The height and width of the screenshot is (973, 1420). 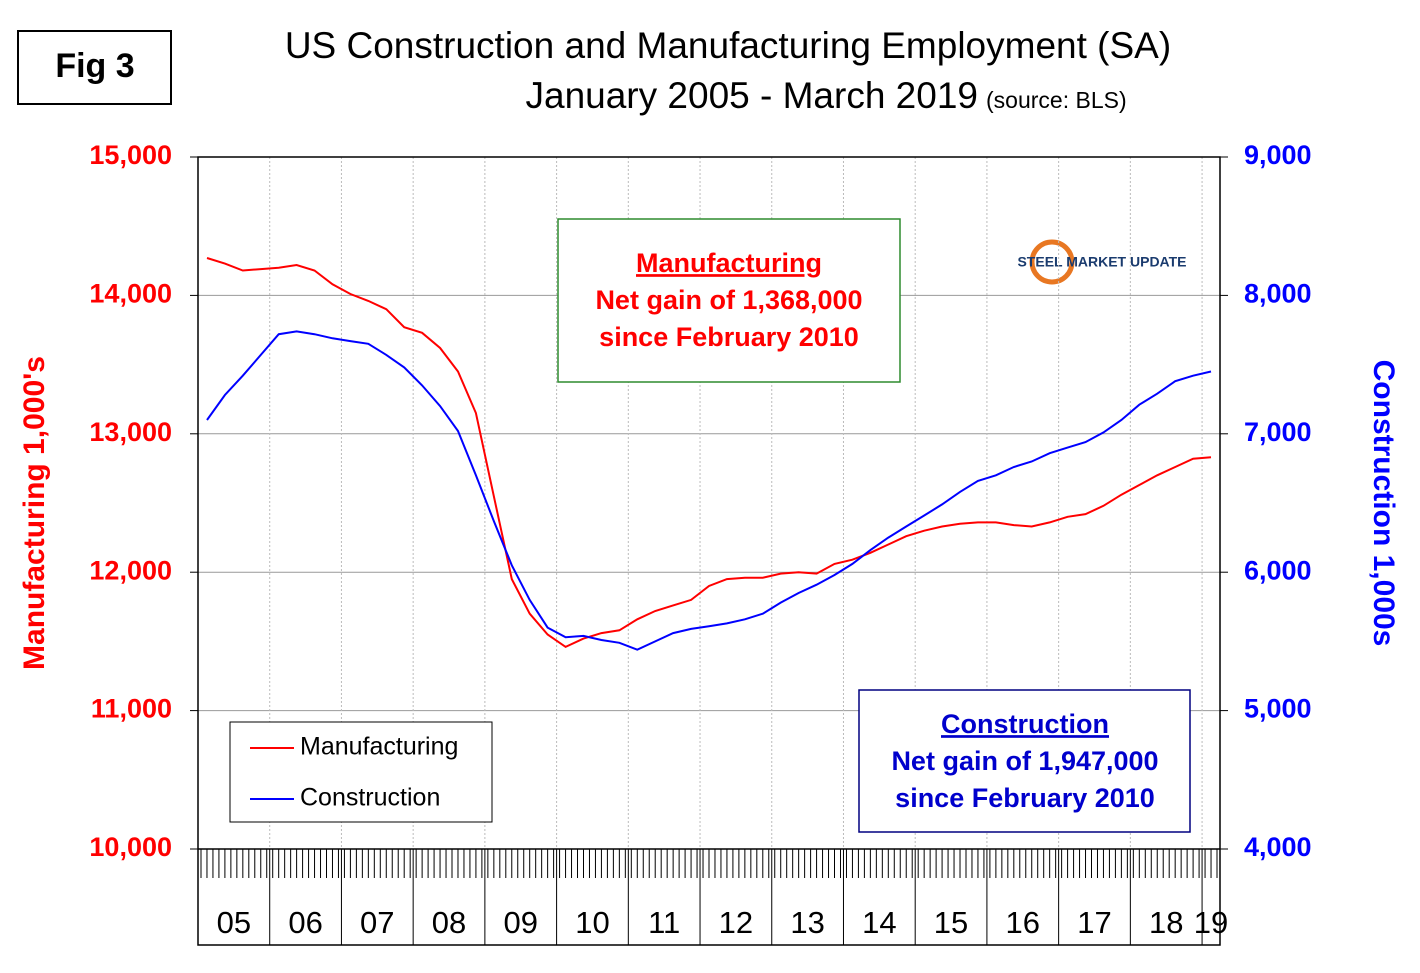 What do you see at coordinates (305, 922) in the screenshot?
I see `x-tick-label: 06` at bounding box center [305, 922].